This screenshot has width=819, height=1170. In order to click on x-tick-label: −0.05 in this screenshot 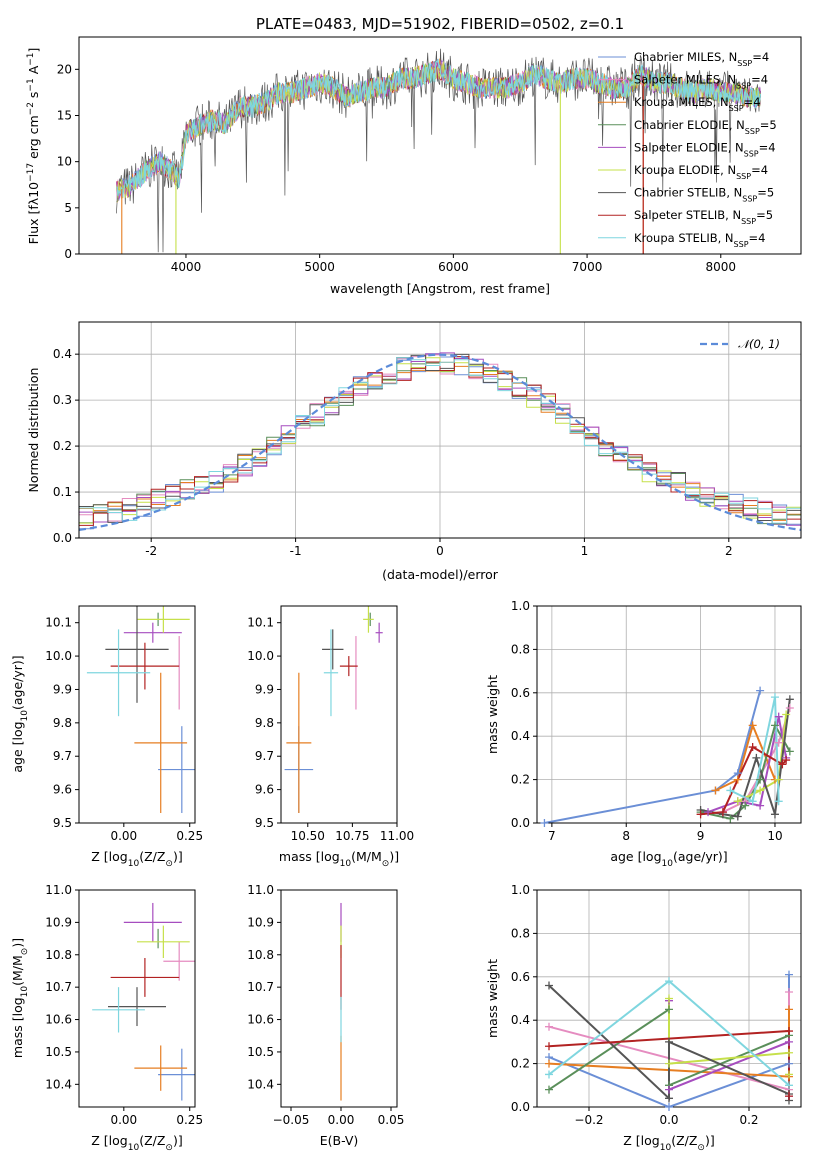, I will do `click(291, 1120)`.